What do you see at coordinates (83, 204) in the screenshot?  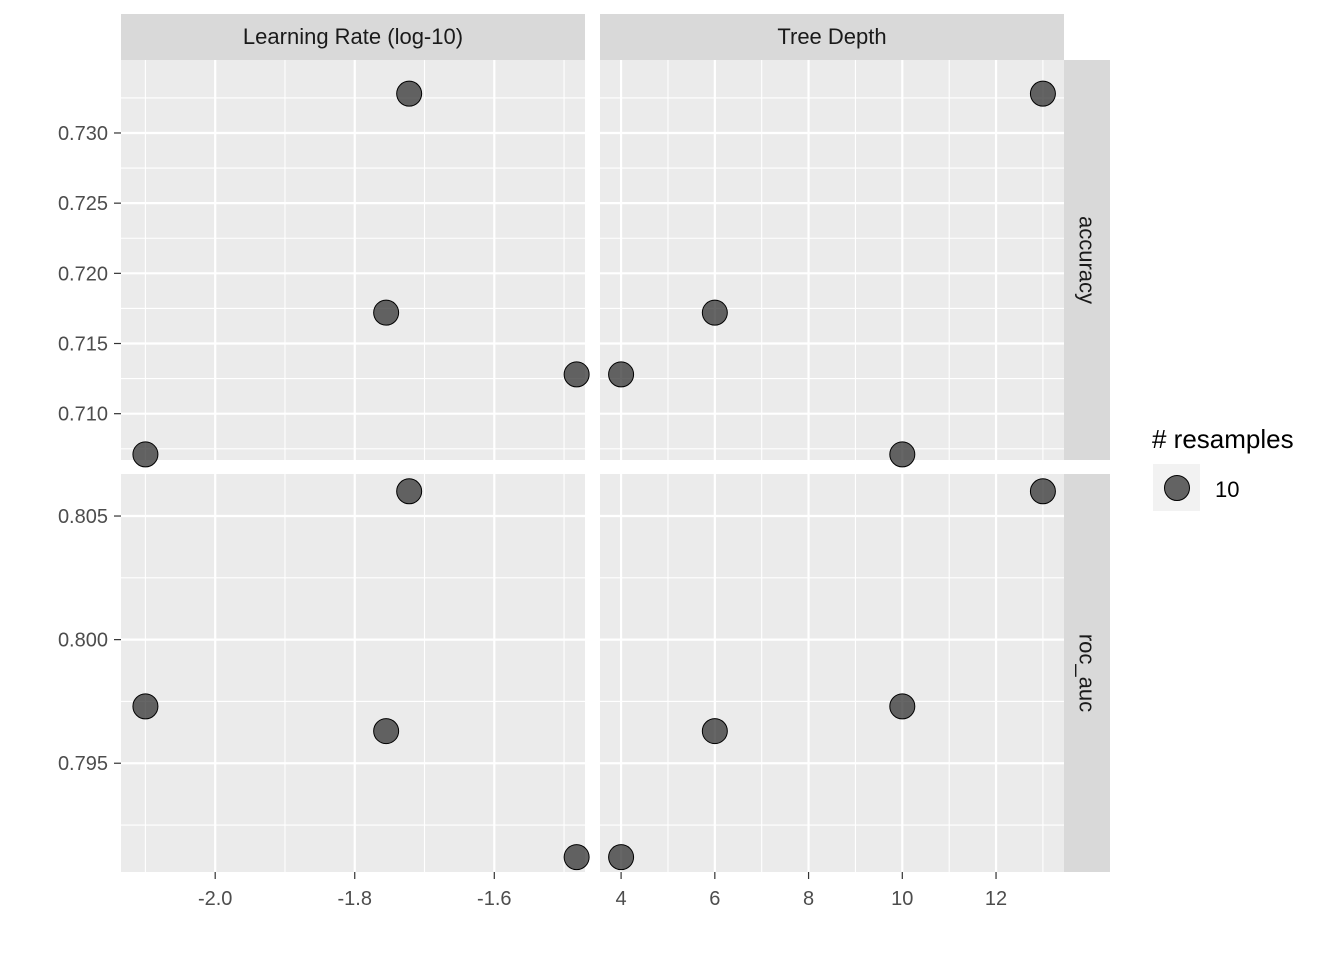 I see `y-tick-label: 0.725` at bounding box center [83, 204].